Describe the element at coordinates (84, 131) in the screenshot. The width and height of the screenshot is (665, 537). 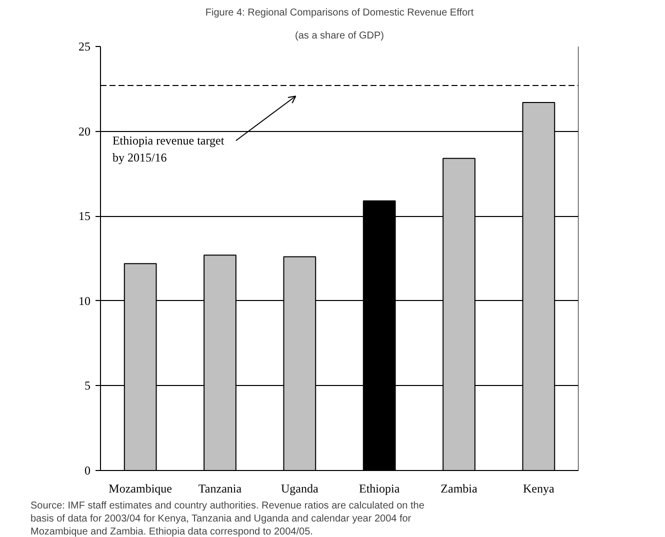
I see `y-tick-label: 20` at that location.